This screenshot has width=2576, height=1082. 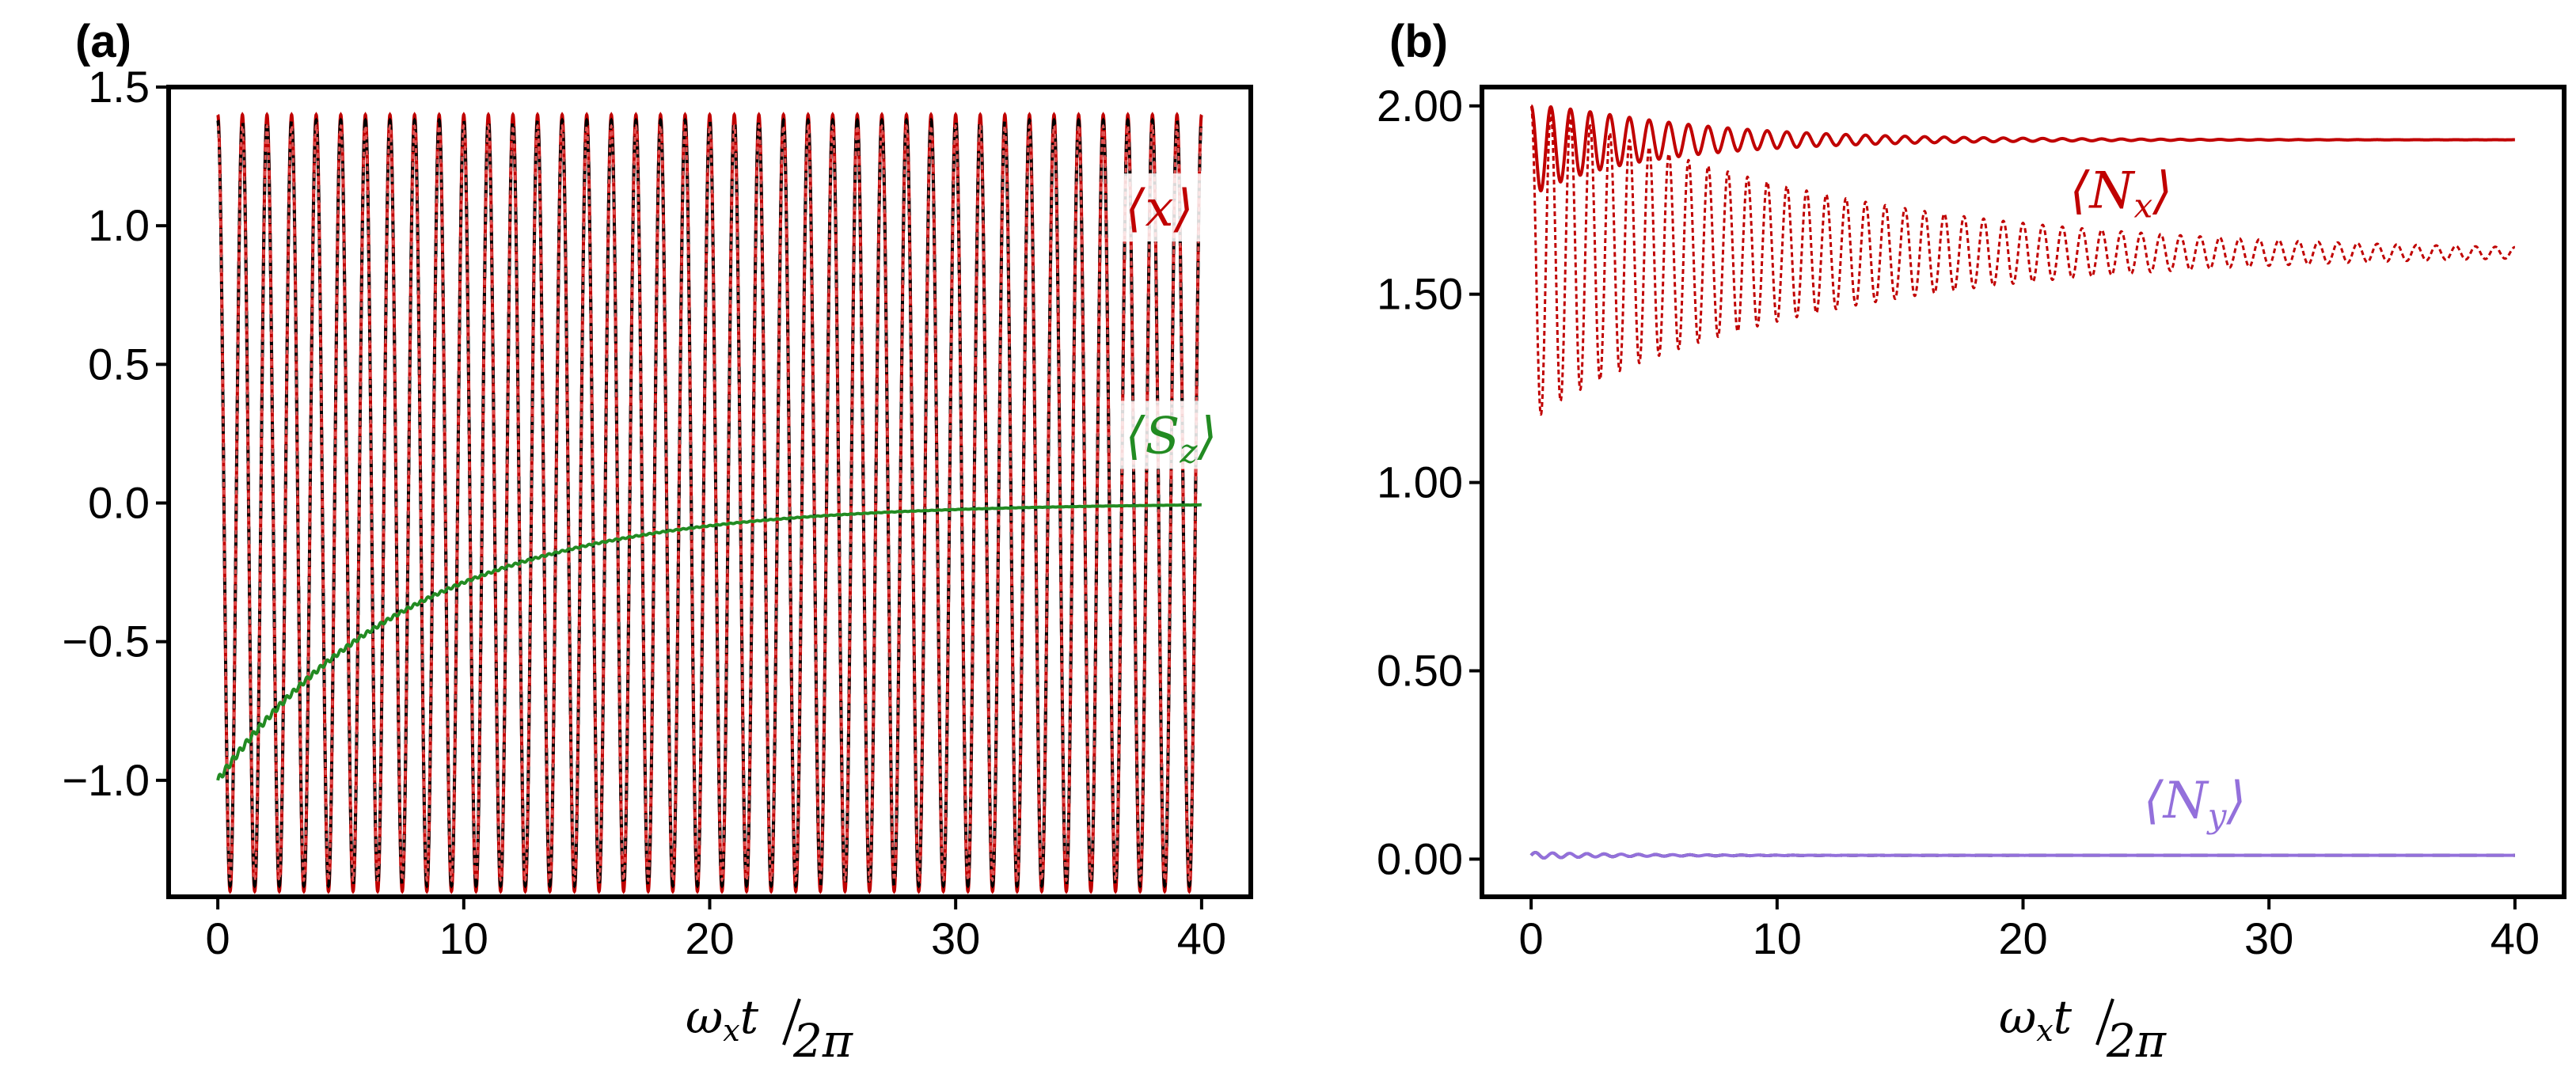 I want to click on panel-a-annotations: ⟨x⟩ ⟨Sz⟩, so click(x=1175, y=321).